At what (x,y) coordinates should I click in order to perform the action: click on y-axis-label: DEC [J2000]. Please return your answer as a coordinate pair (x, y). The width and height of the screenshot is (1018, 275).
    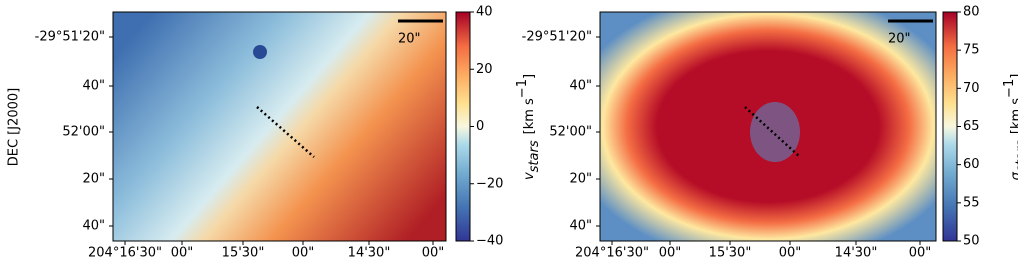
    Looking at the image, I should click on (14, 127).